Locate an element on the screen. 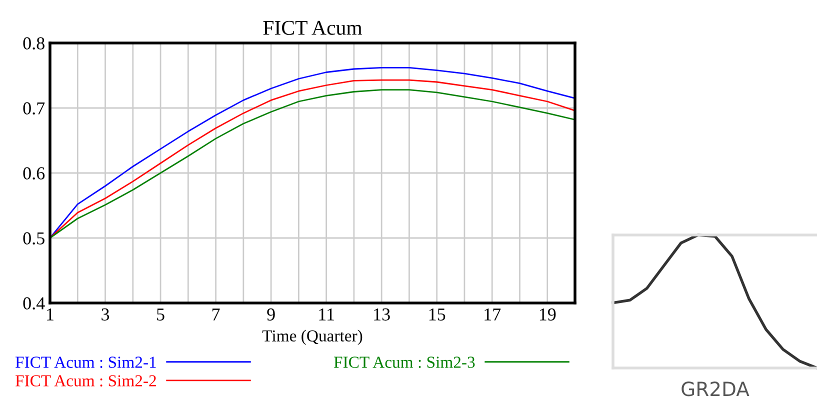 The width and height of the screenshot is (817, 406). x-tick-label: 5 is located at coordinates (160, 314).